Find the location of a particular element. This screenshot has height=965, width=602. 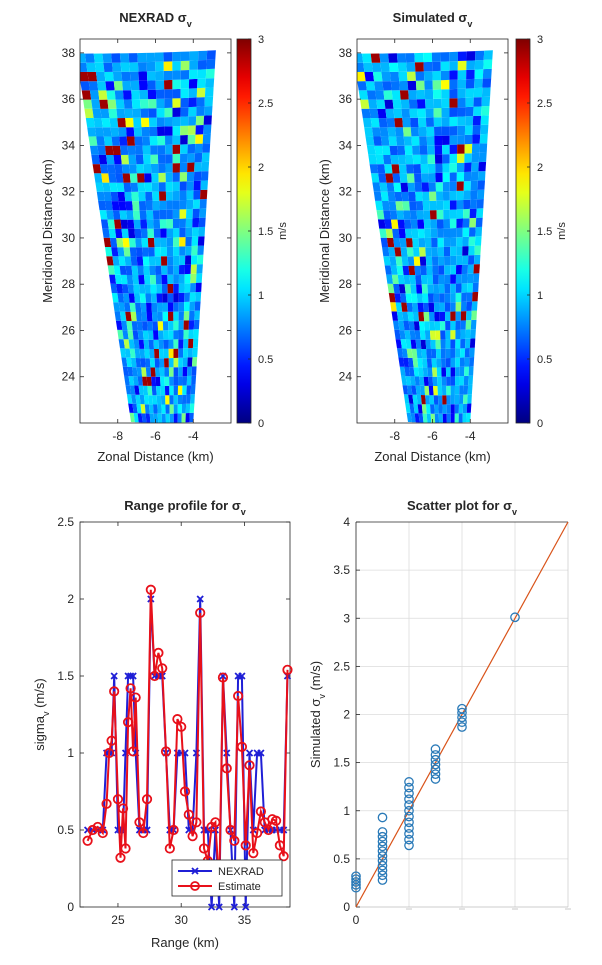

chart-title: Range profile for σv is located at coordinates (185, 507).